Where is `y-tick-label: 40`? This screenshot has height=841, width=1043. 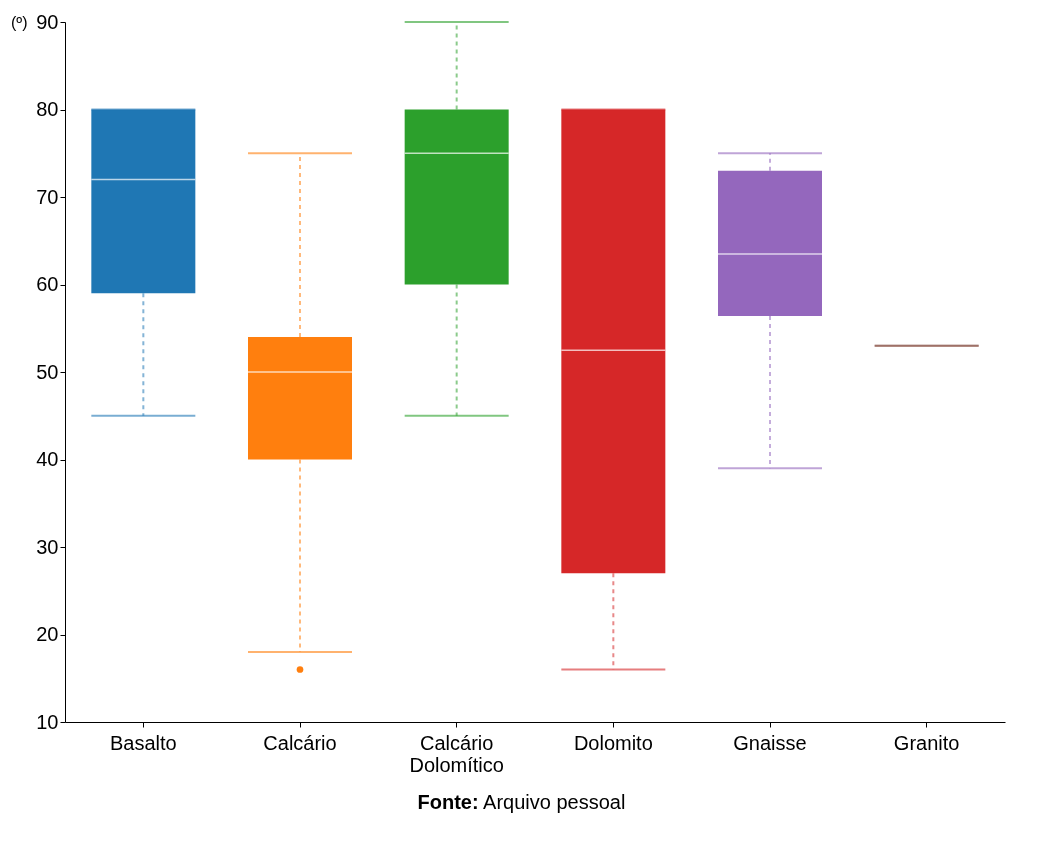 y-tick-label: 40 is located at coordinates (47, 459).